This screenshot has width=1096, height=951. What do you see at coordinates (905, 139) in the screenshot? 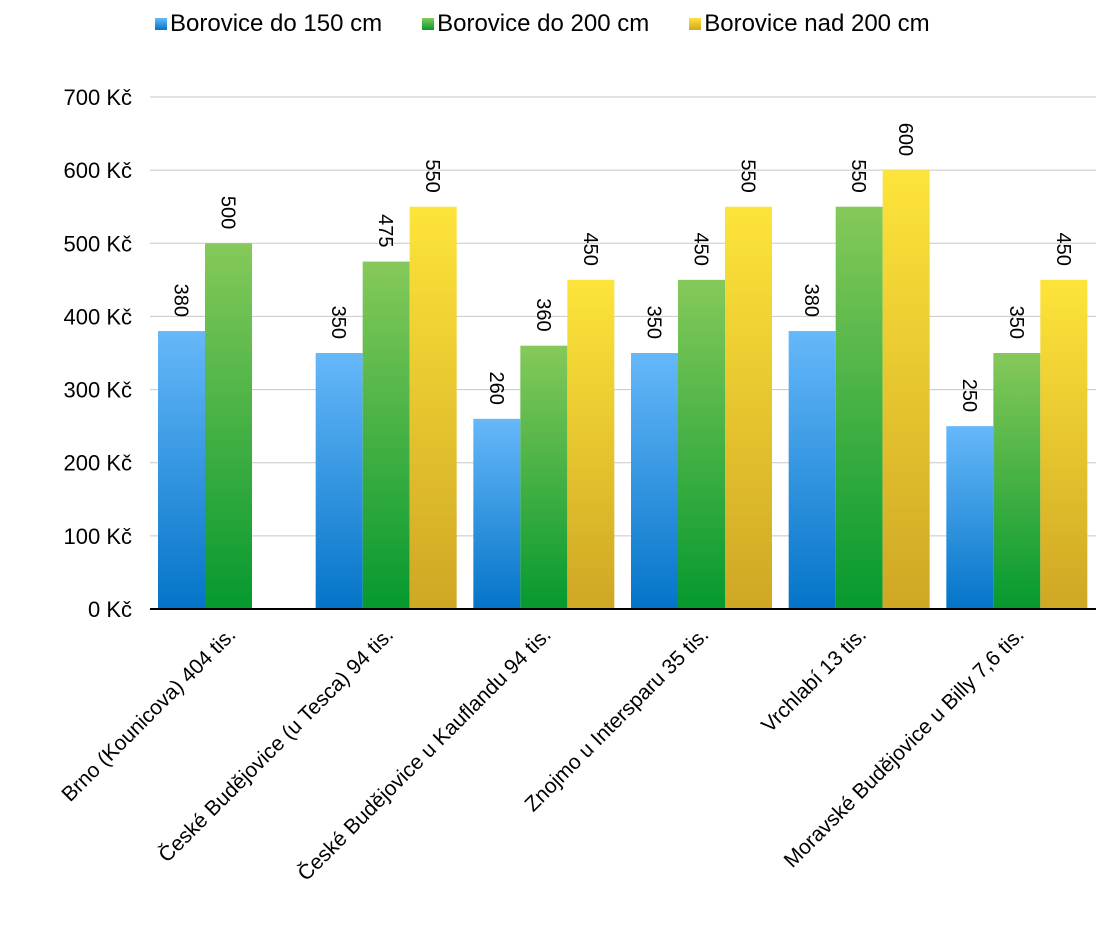
I see `bar-value-label: 600` at bounding box center [905, 139].